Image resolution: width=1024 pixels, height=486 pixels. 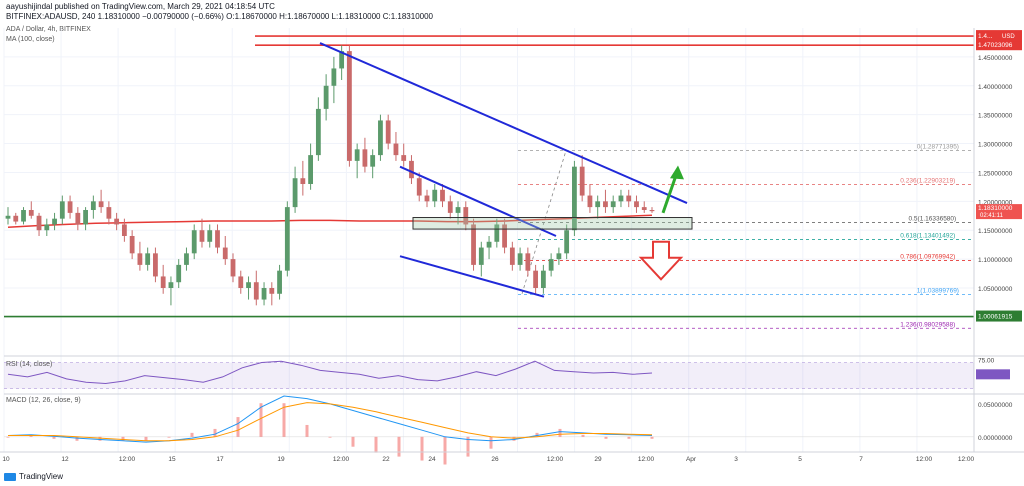 I want to click on current-price-tag, so click(x=999, y=212).